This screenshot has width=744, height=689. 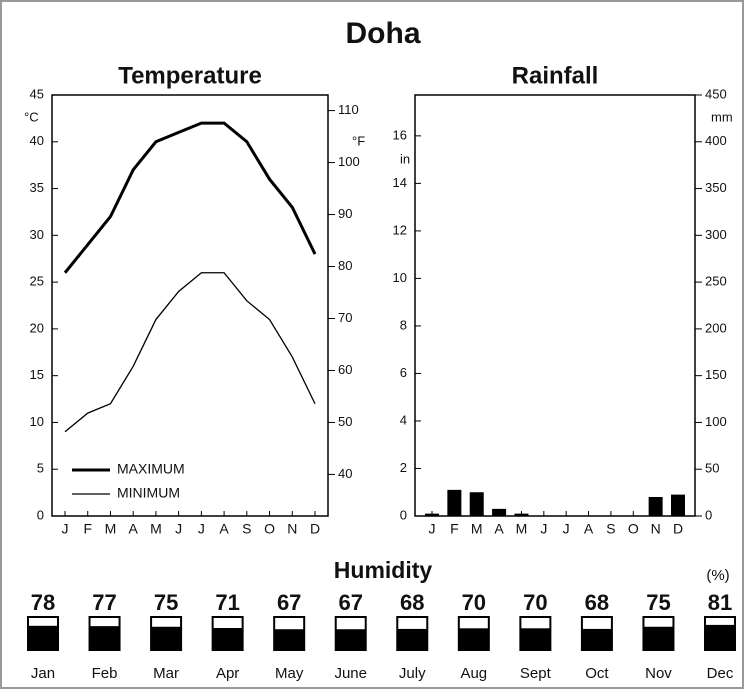 What do you see at coordinates (227, 673) in the screenshot?
I see `month-label: Apr` at bounding box center [227, 673].